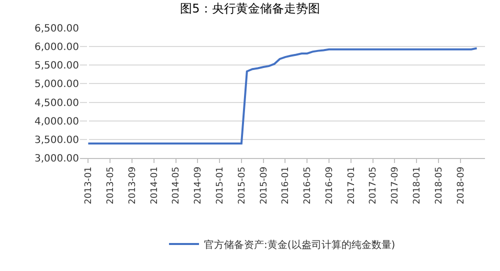 The width and height of the screenshot is (500, 271). I want to click on y-tick-label: 3,000.00, so click(56, 159).